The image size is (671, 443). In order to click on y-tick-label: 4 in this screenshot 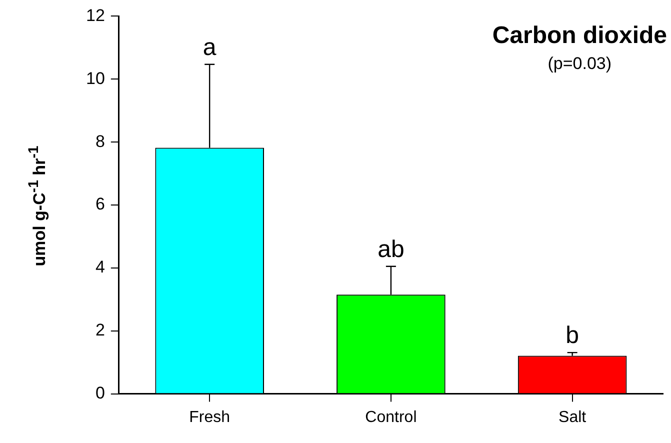, I will do `click(100, 267)`.